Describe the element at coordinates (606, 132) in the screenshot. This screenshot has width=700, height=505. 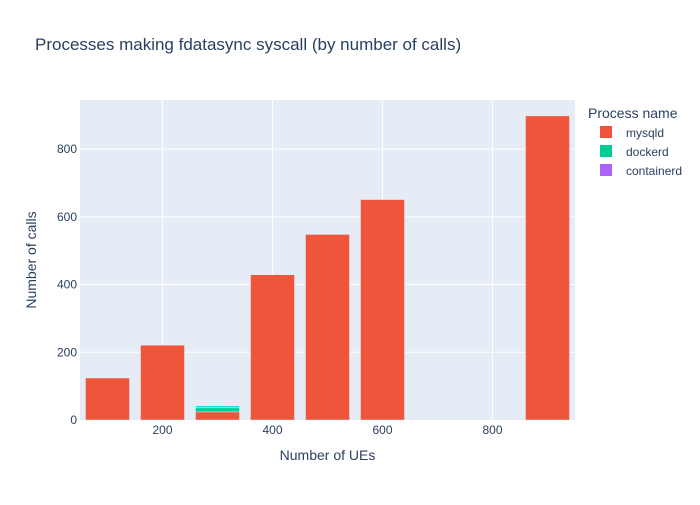
I see `legend-swatch-mysqld` at that location.